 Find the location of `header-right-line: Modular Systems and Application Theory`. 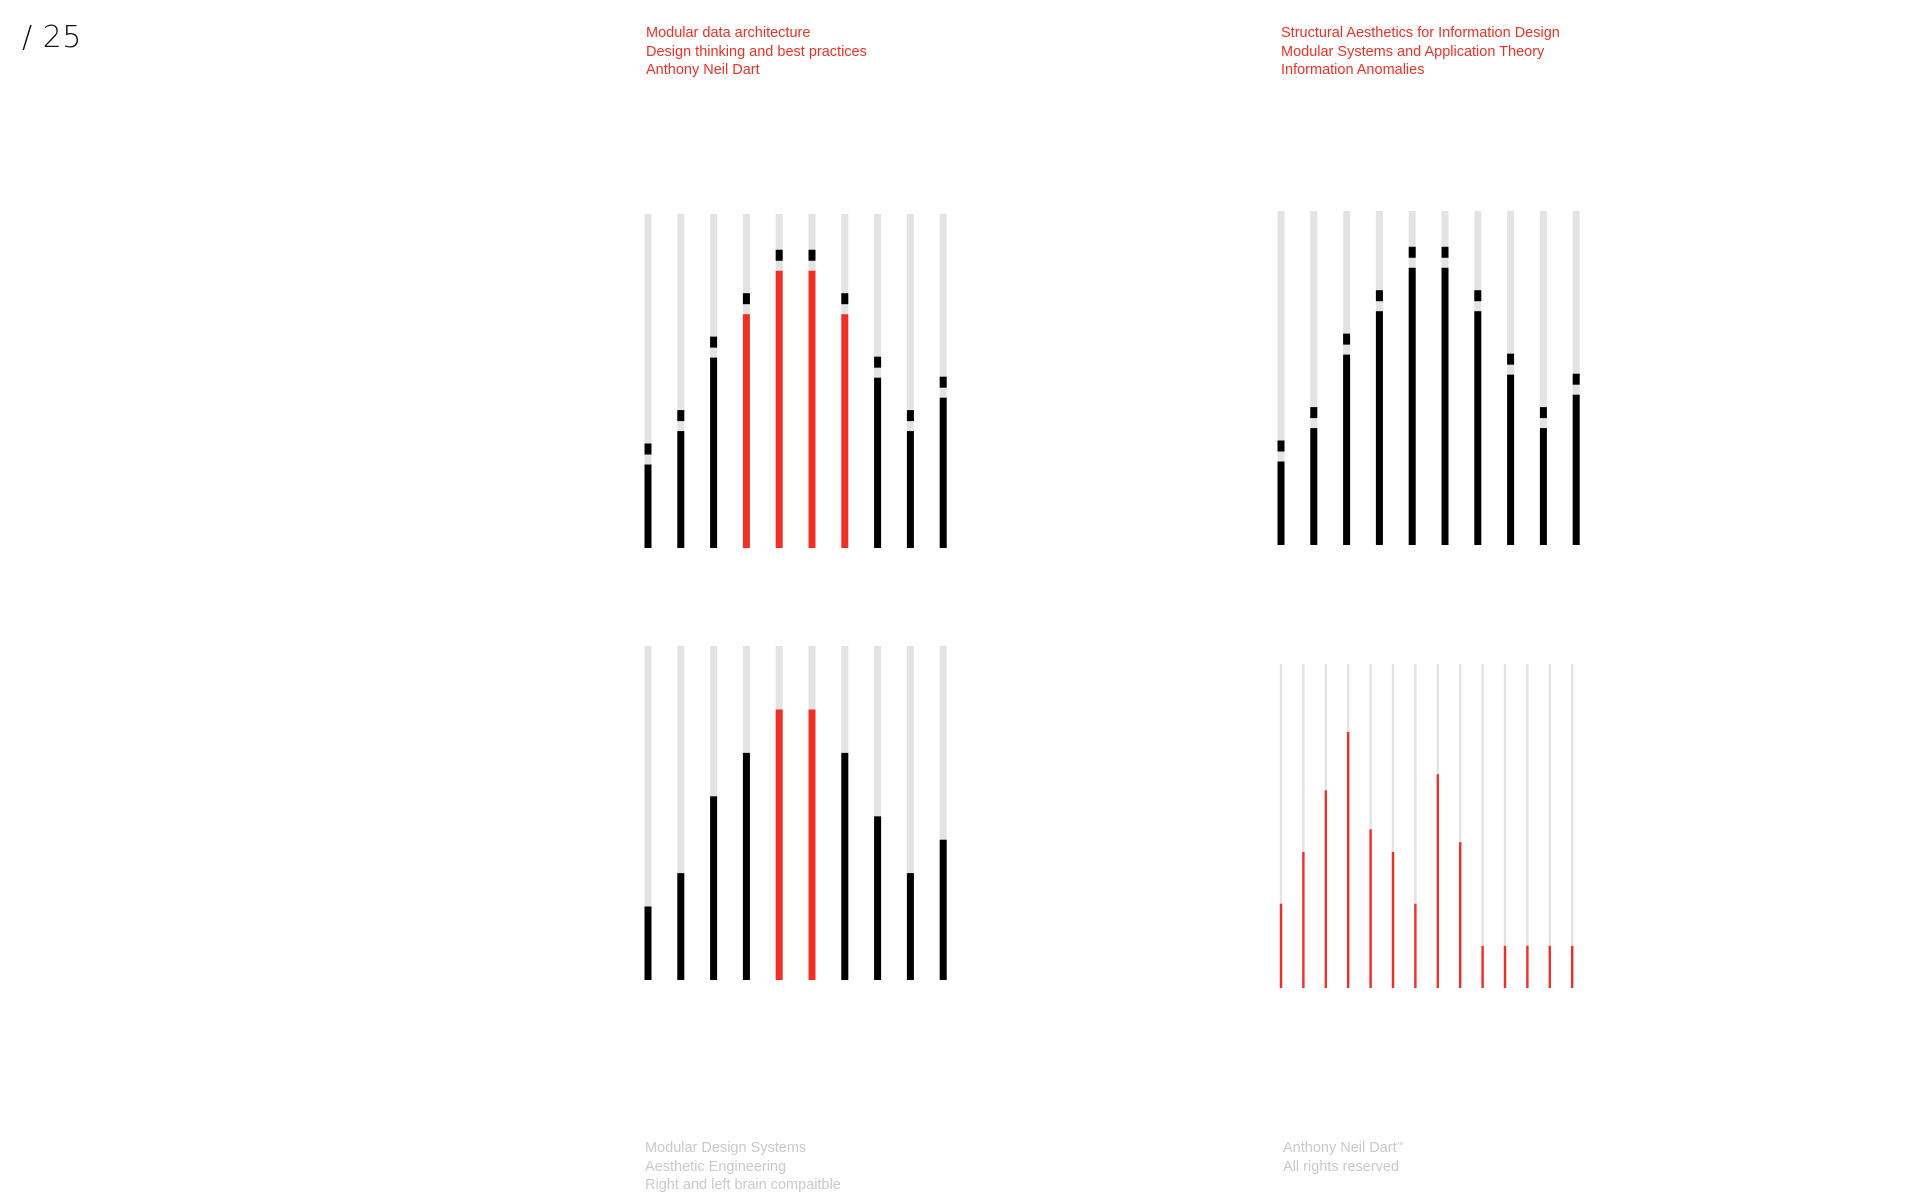

header-right-line: Modular Systems and Application Theory is located at coordinates (1413, 51).